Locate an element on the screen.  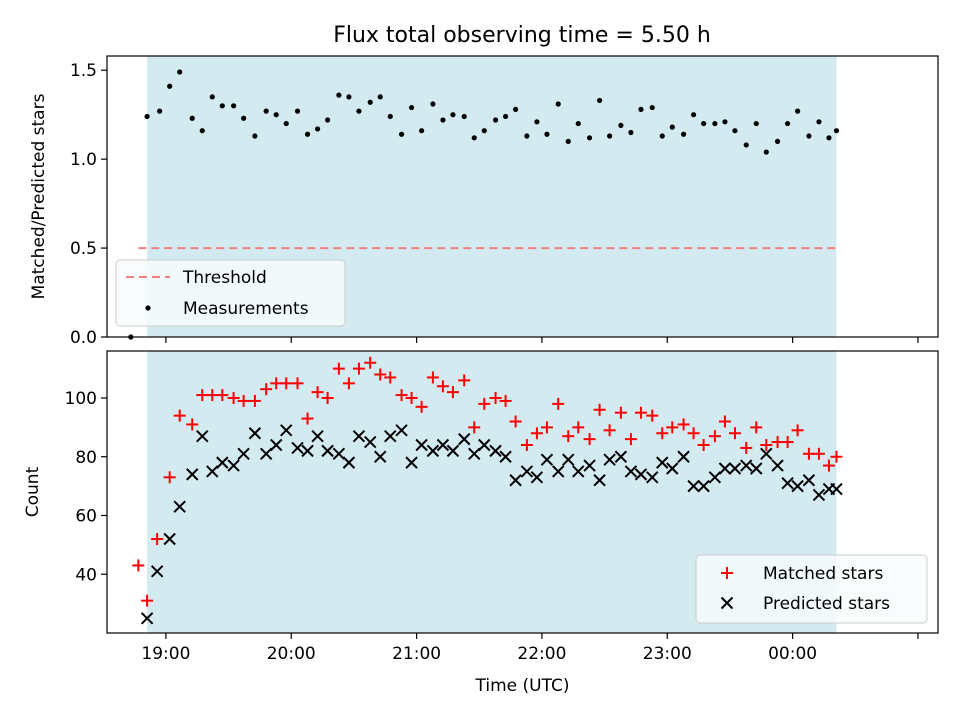
xtick-label: 00:00 is located at coordinates (792, 654).